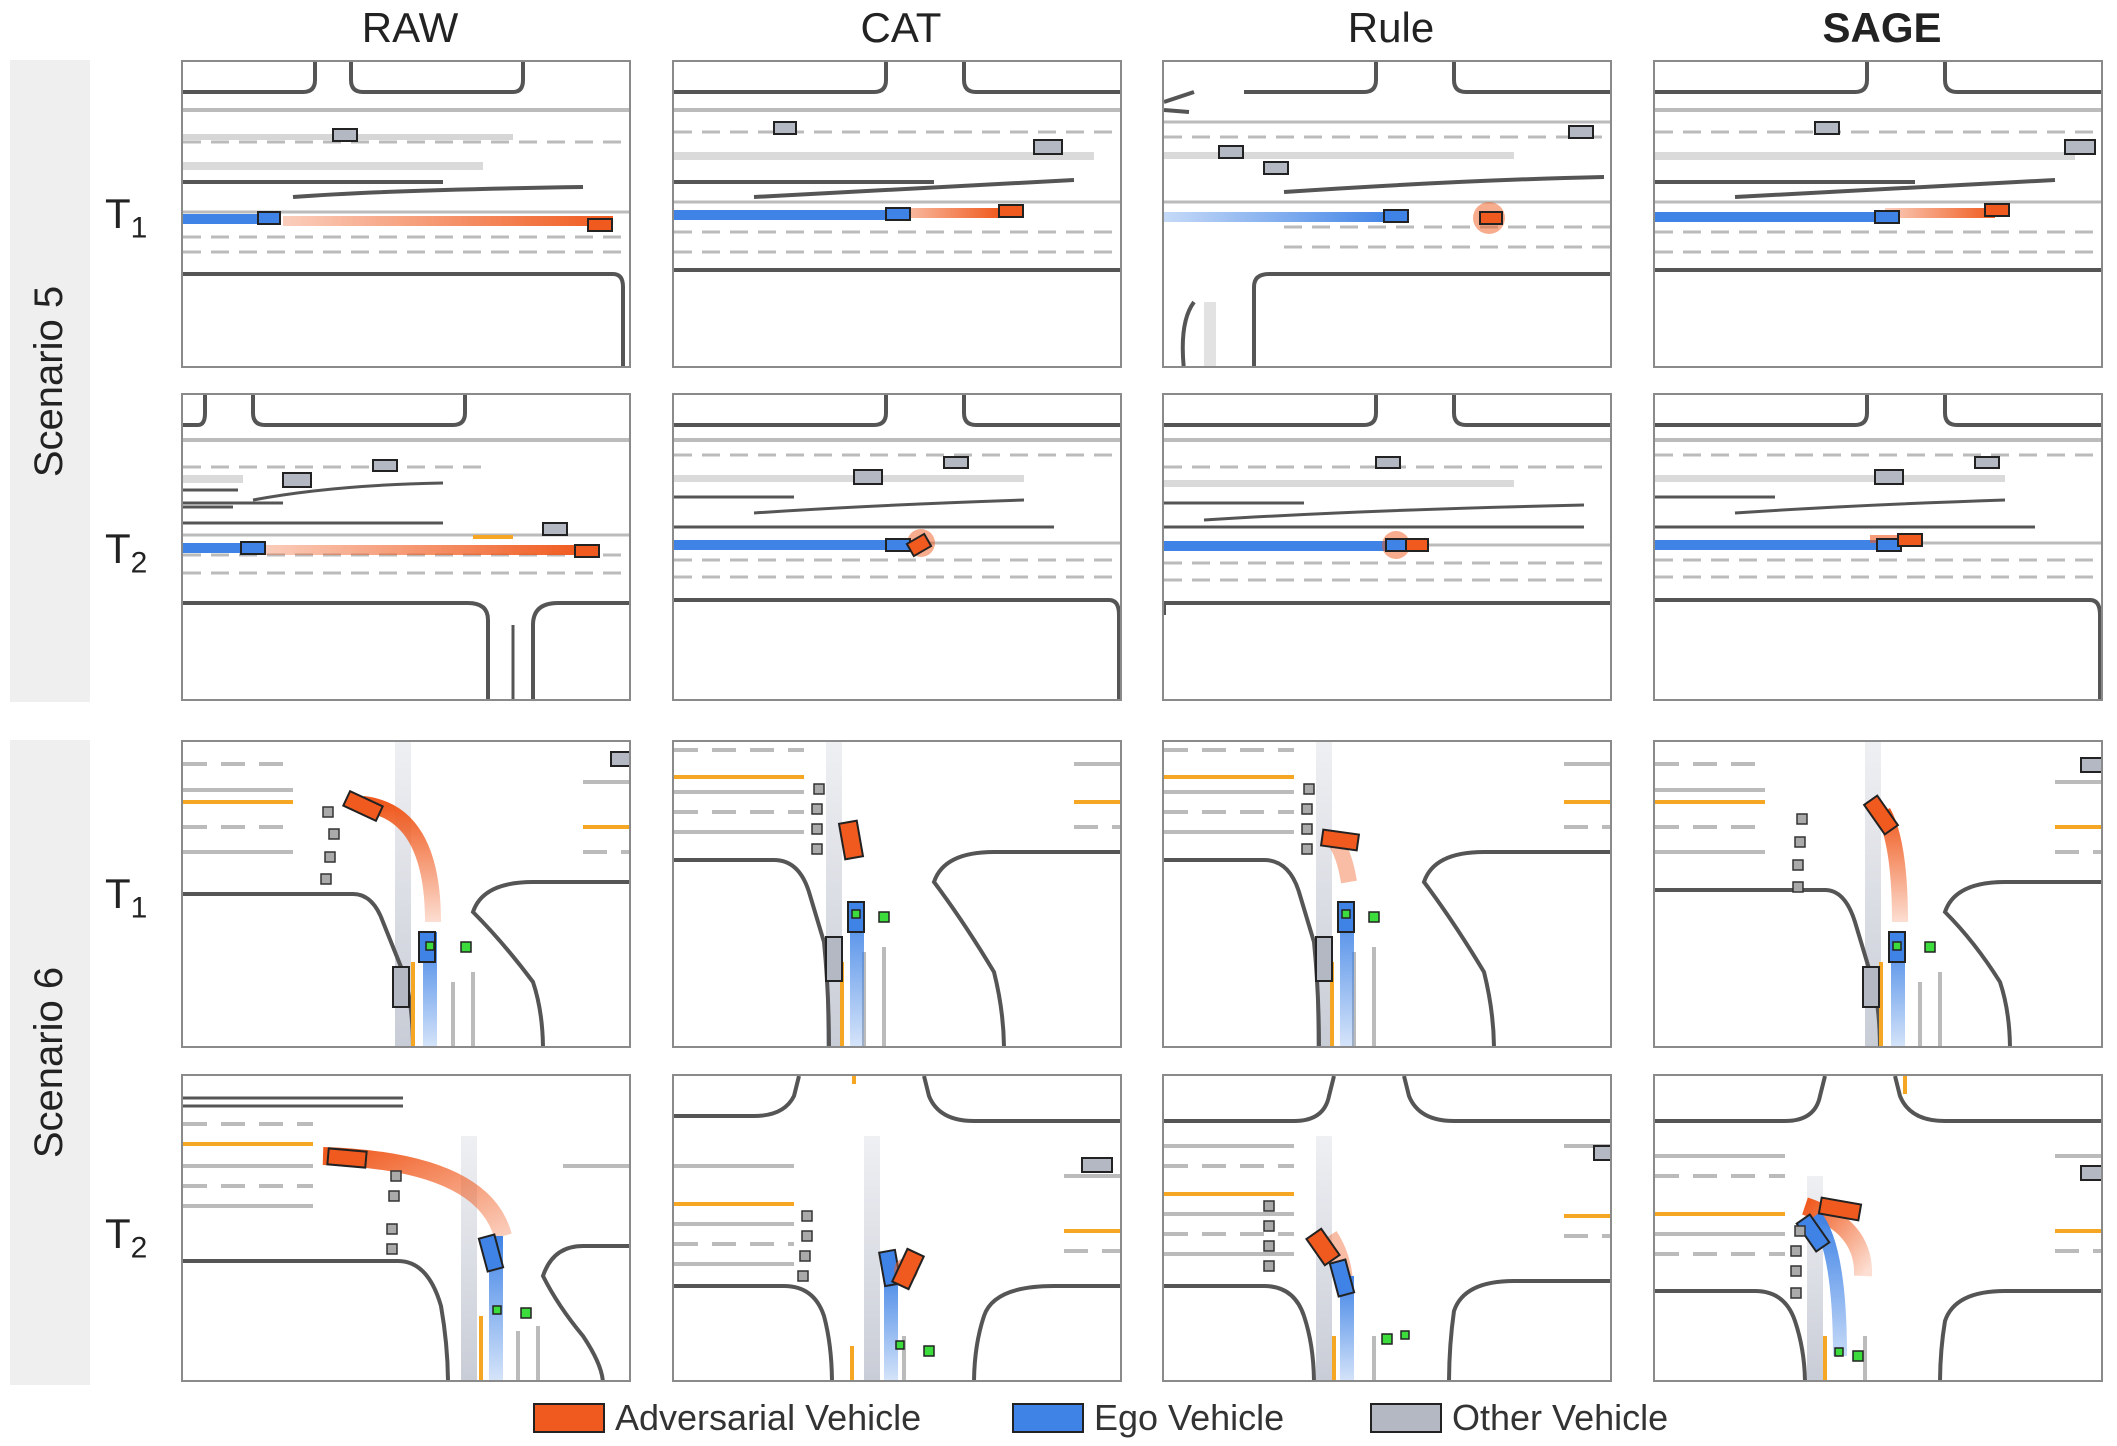 The height and width of the screenshot is (1446, 2117). Describe the element at coordinates (406, 547) in the screenshot. I see `panel-s5-t2-raw` at that location.